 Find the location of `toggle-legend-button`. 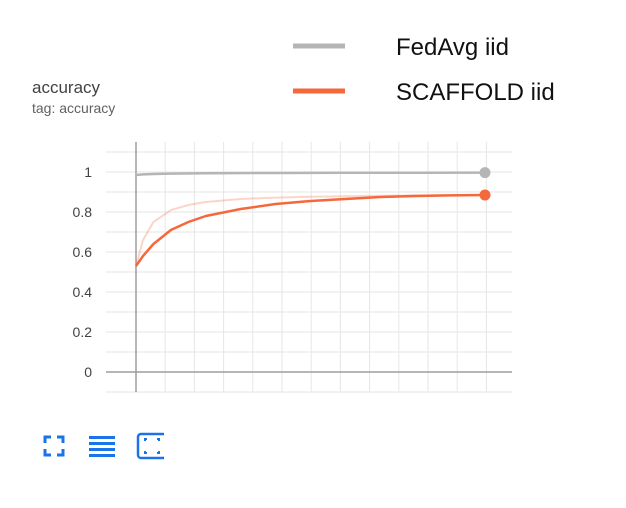

toggle-legend-button is located at coordinates (102, 446).